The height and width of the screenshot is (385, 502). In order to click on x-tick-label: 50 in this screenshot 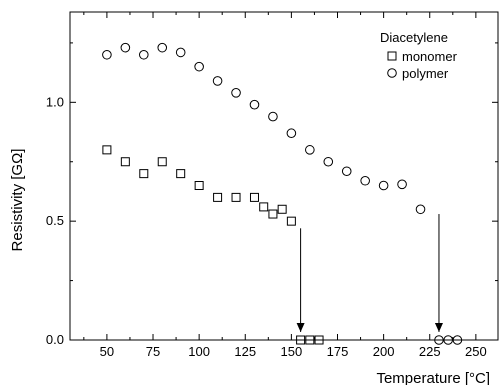, I will do `click(107, 351)`.